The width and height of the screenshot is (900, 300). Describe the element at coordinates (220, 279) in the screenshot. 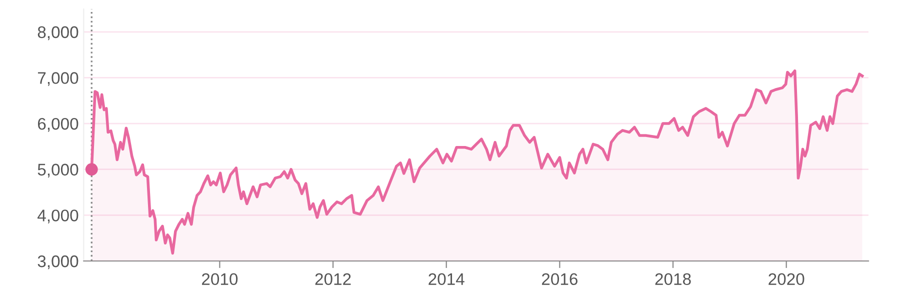

I see `x-tick-label: 2010` at that location.